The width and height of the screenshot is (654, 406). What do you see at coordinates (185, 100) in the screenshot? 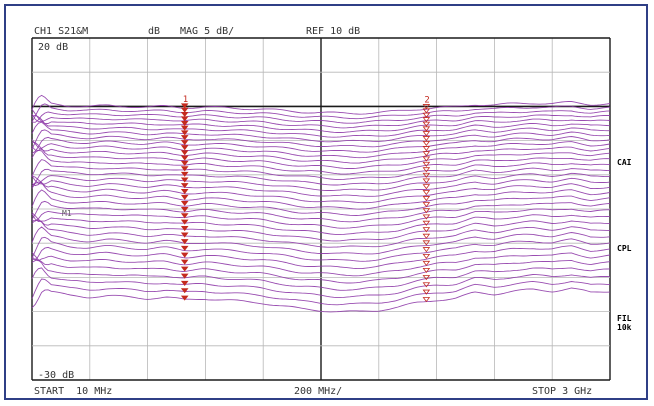
I see `marker-1-label: 1` at bounding box center [185, 100].